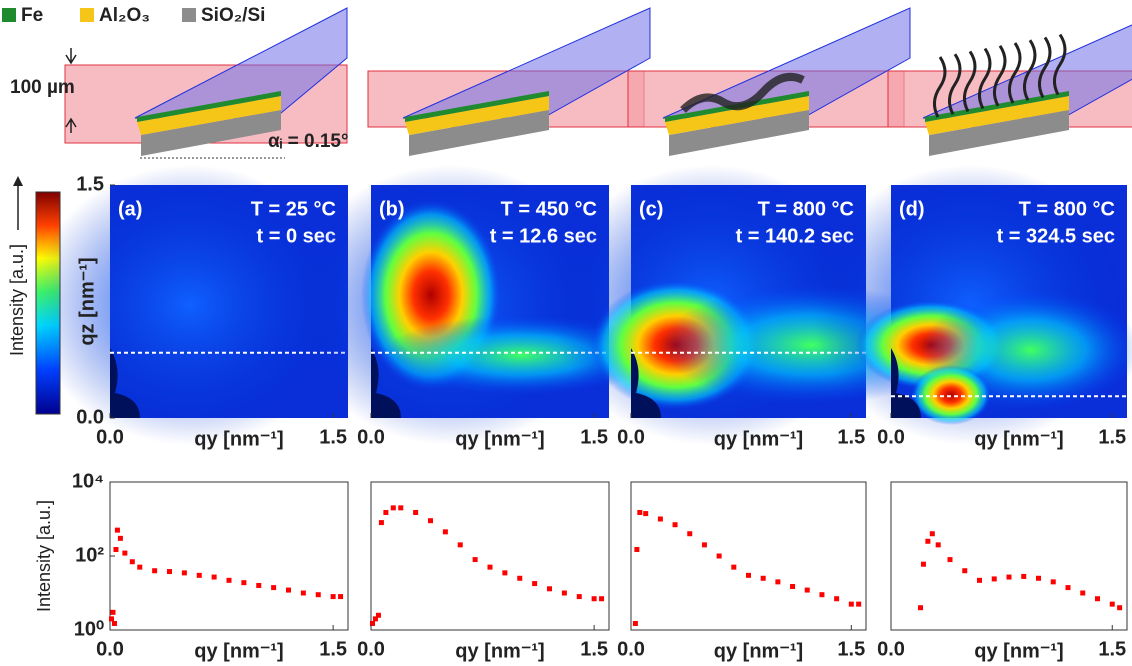 The height and width of the screenshot is (666, 1132). What do you see at coordinates (89, 555) in the screenshot?
I see `y-tick-label: 10²` at bounding box center [89, 555].